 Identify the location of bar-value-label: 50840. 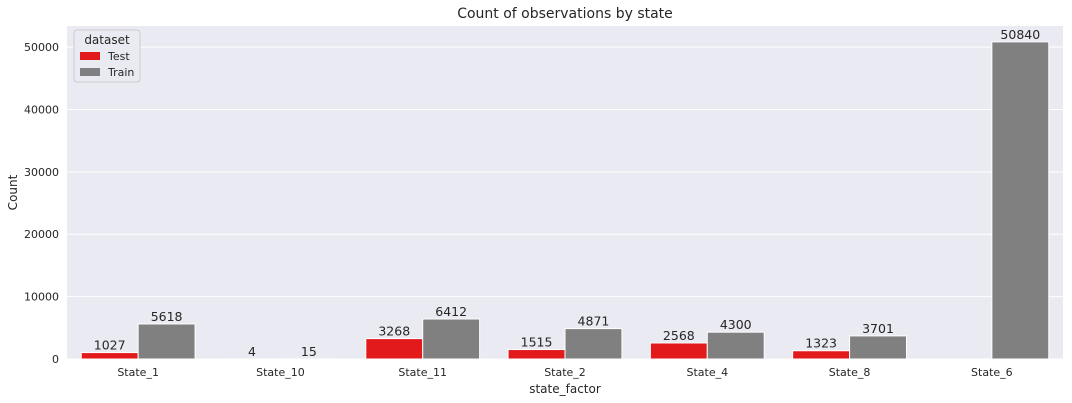
(1020, 34).